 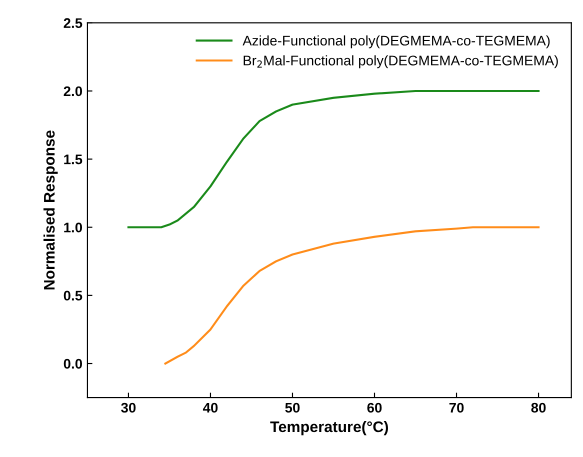 What do you see at coordinates (538, 407) in the screenshot?
I see `x-tick-label: 80` at bounding box center [538, 407].